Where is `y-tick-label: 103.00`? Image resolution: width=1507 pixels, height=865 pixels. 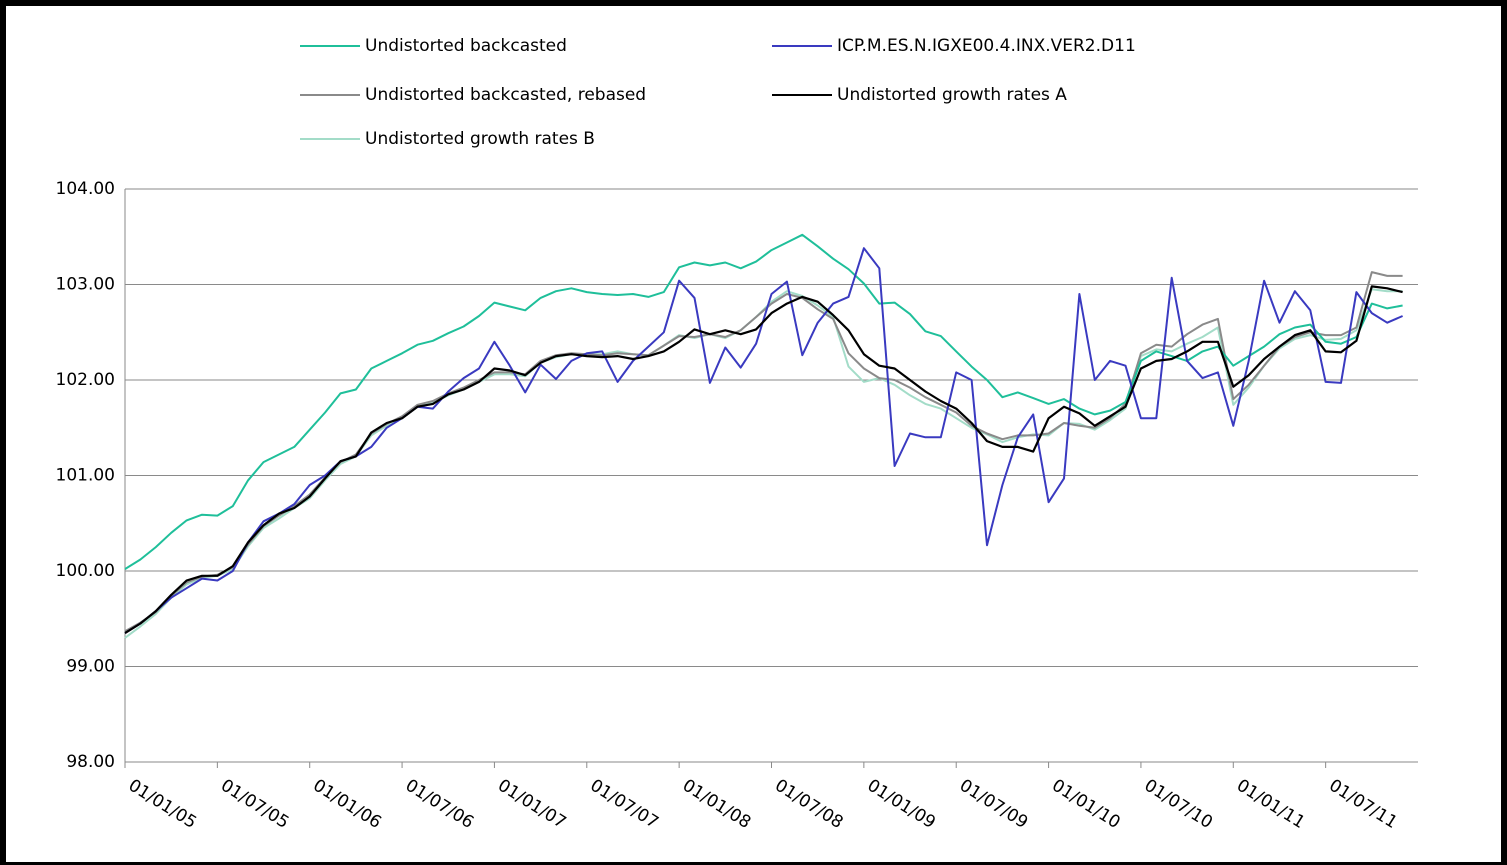 y-tick-label: 103.00 is located at coordinates (85, 285).